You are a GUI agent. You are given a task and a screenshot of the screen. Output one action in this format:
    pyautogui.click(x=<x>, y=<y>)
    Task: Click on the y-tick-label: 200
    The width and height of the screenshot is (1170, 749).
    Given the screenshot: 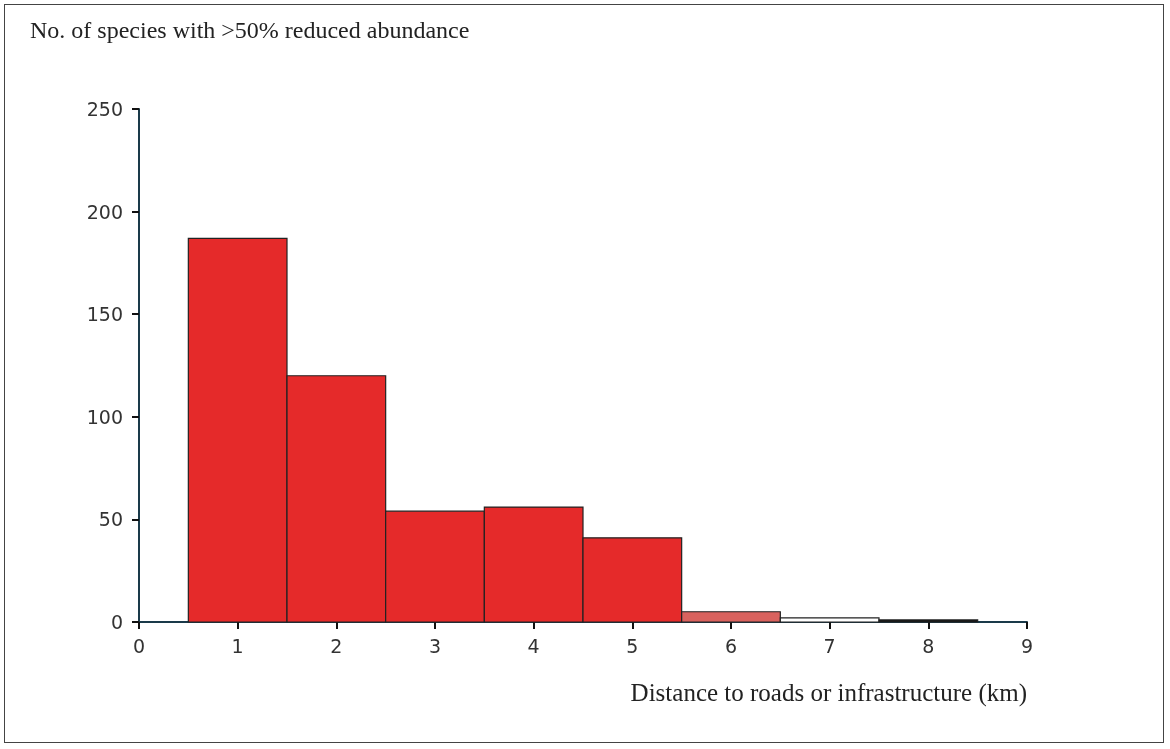 What is the action you would take?
    pyautogui.click(x=104, y=211)
    